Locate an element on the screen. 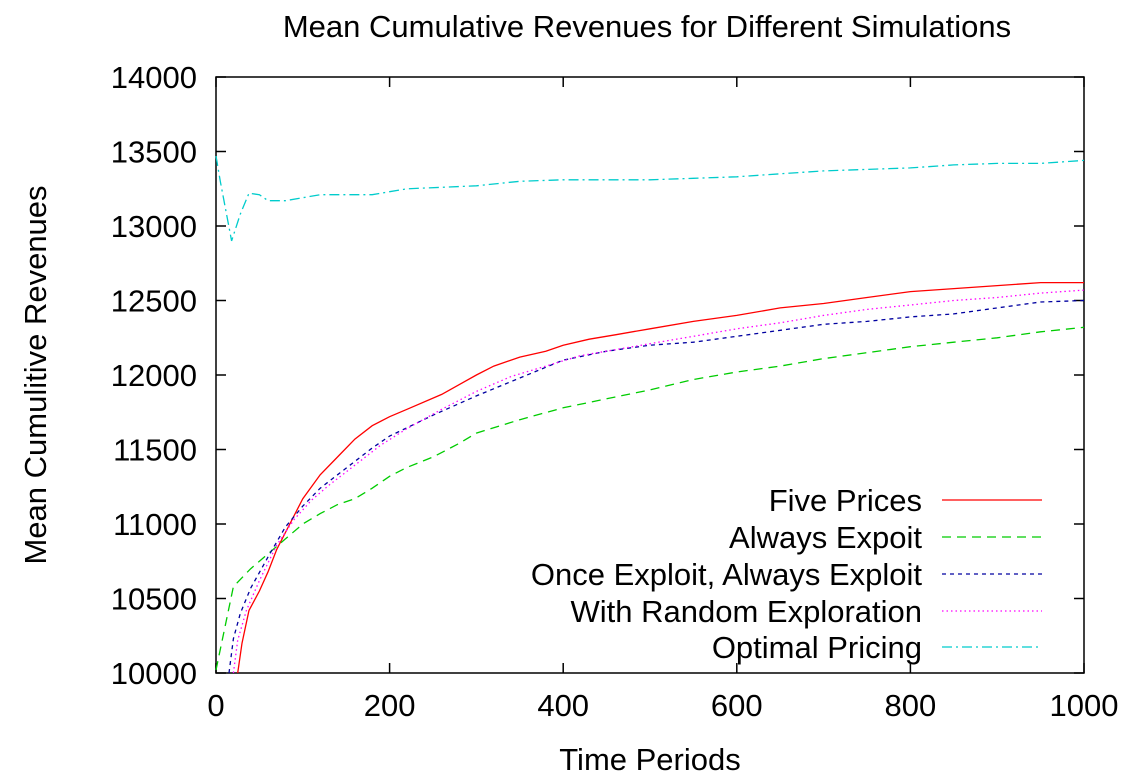  legend-label: Always Expoit is located at coordinates (825, 537).